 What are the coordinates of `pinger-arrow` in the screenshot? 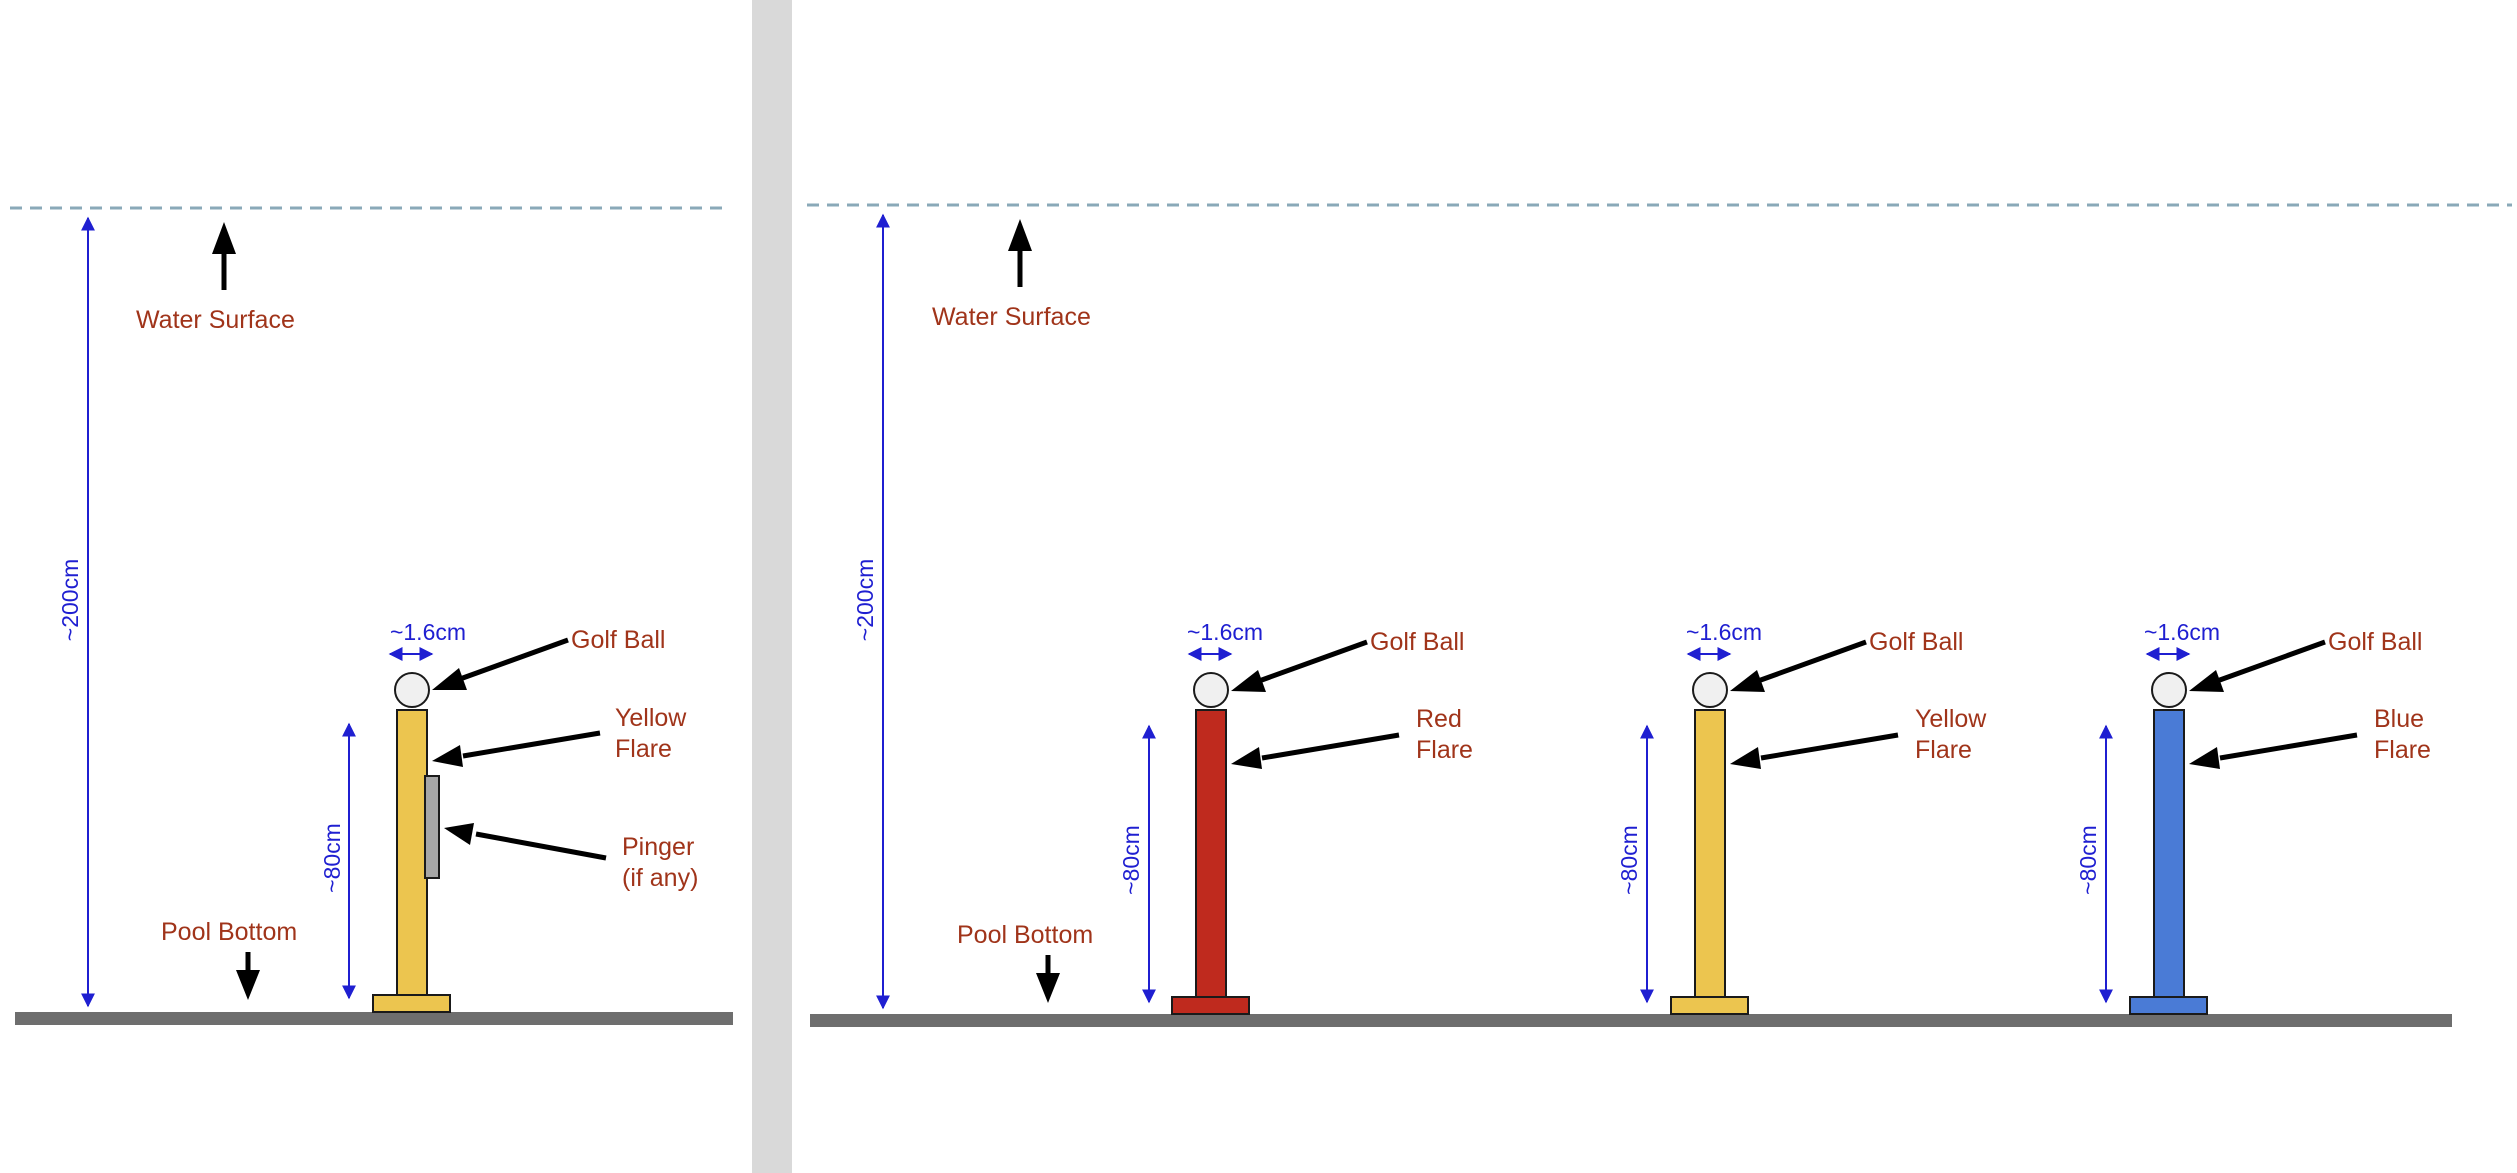 It's located at (541, 846).